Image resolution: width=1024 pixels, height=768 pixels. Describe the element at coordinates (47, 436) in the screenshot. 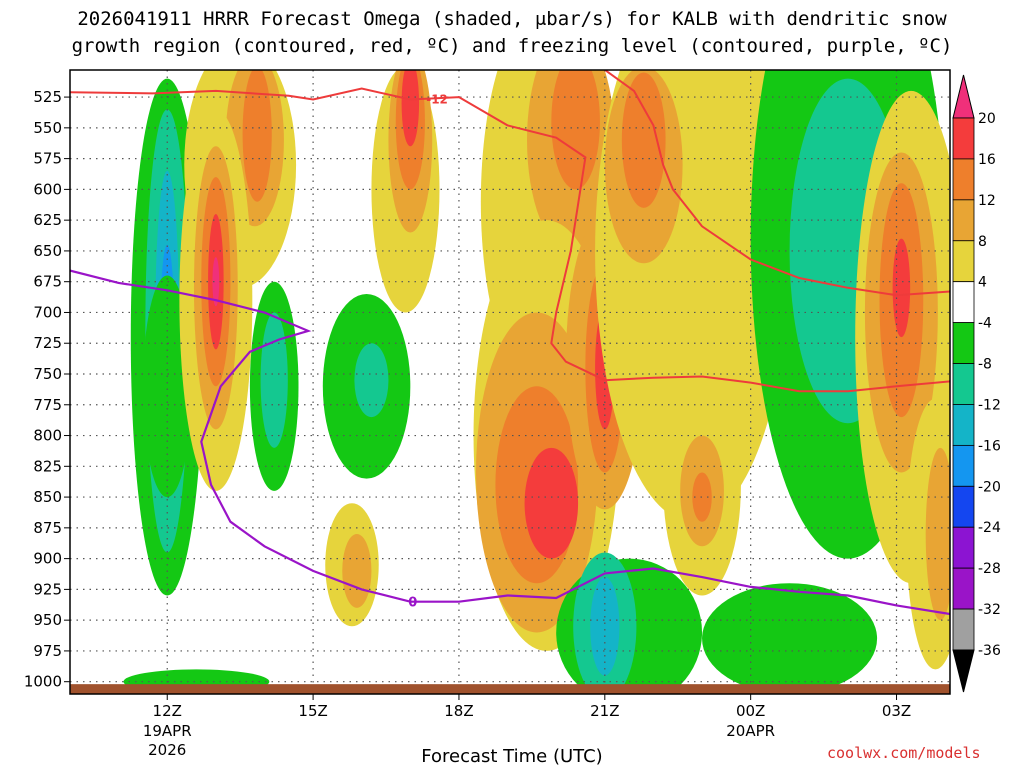

I see `y-tick-label: 800` at that location.